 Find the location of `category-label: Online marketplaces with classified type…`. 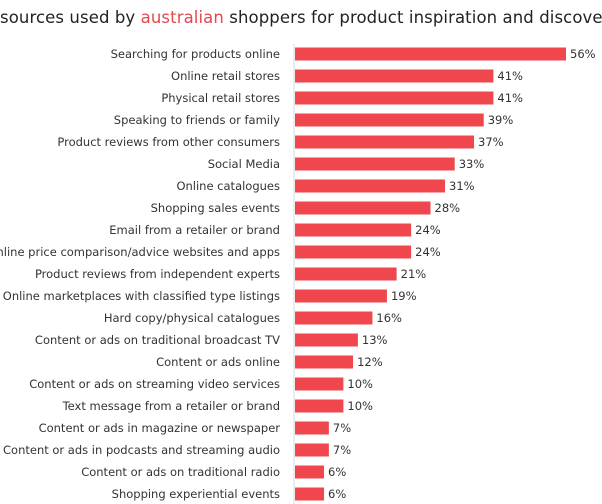

category-label: Online marketplaces with classified type… is located at coordinates (141, 296).